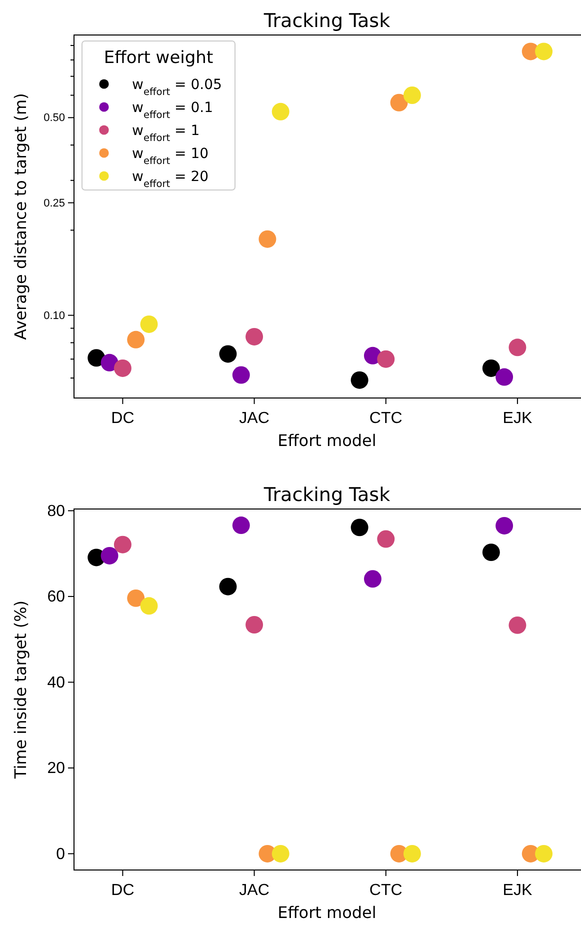 The width and height of the screenshot is (581, 926). What do you see at coordinates (170, 156) in the screenshot?
I see `legend-label: w$_{effort}$ = 10` at bounding box center [170, 156].